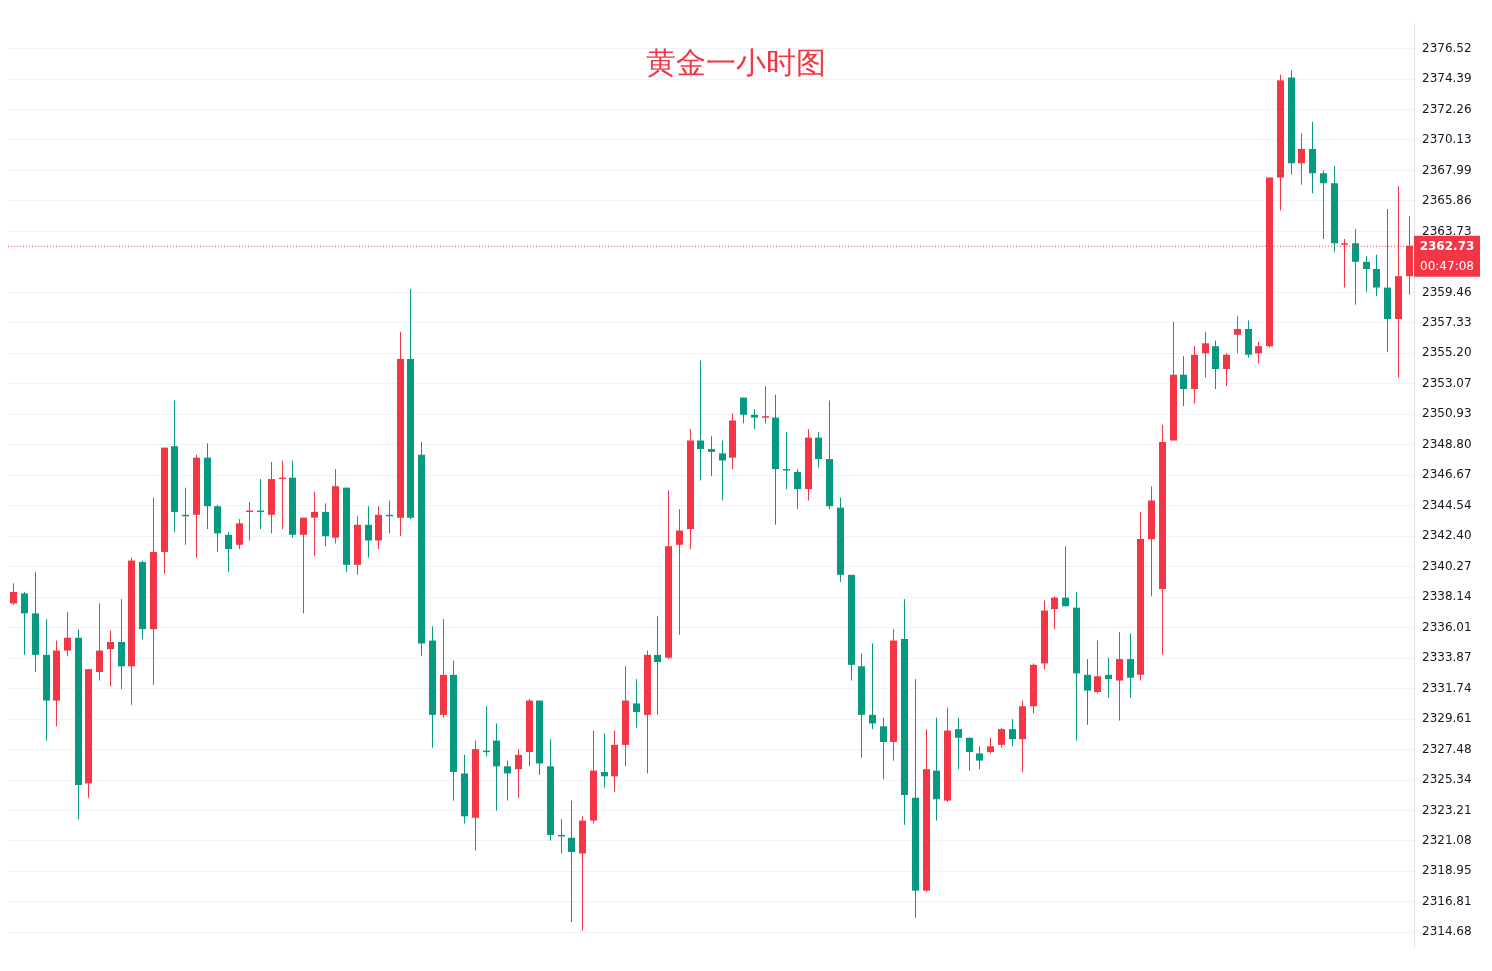 The width and height of the screenshot is (1492, 971). I want to click on y-tick-label: 2342.40, so click(1447, 535).